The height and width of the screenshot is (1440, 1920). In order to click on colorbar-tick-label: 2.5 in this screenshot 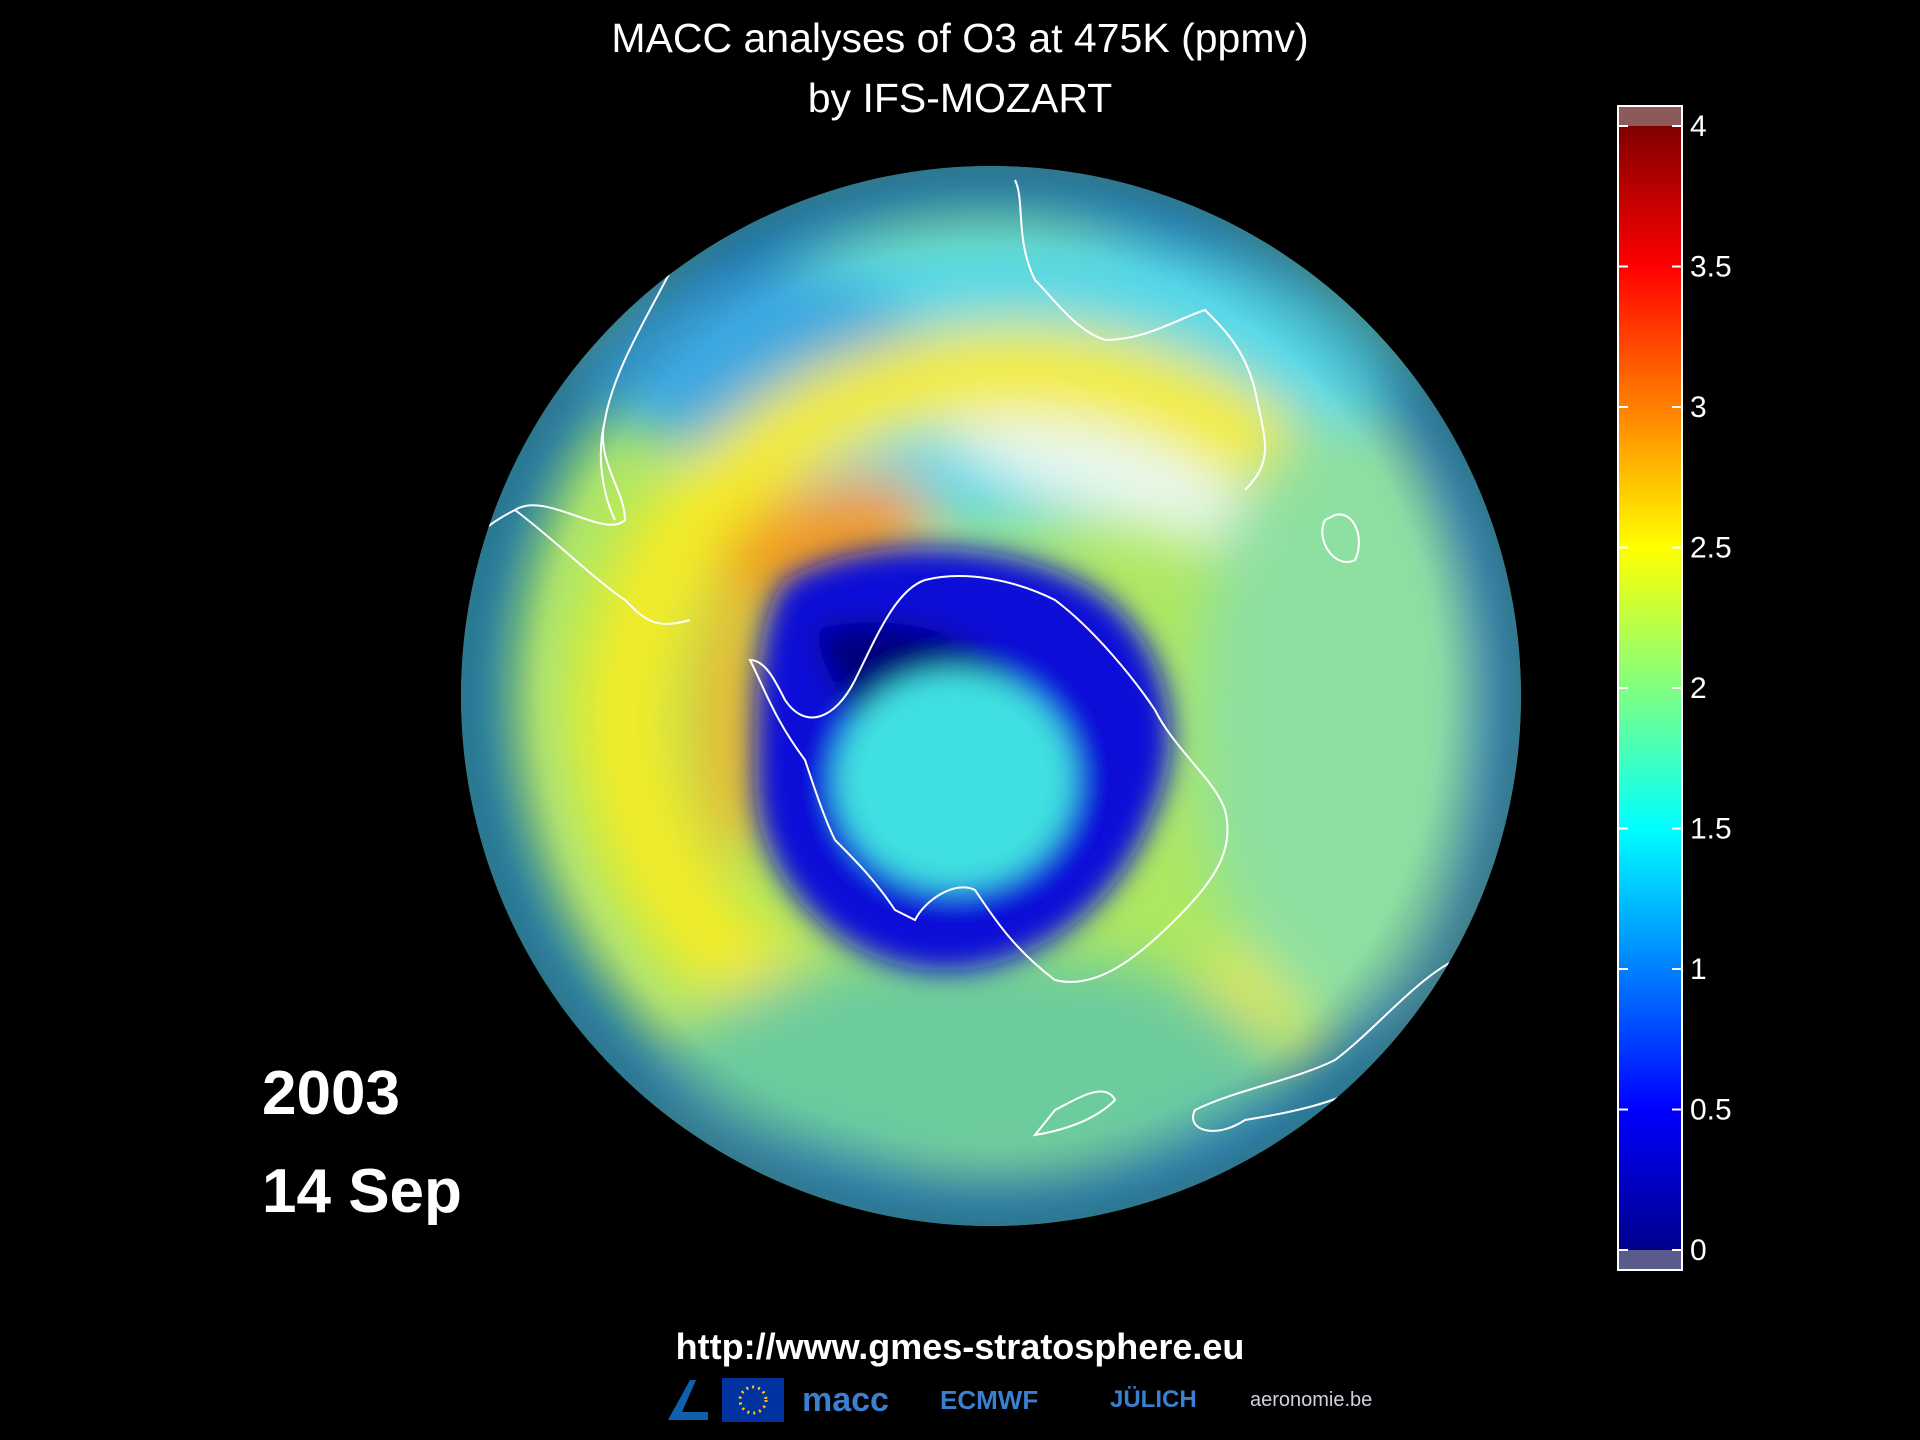, I will do `click(1711, 548)`.